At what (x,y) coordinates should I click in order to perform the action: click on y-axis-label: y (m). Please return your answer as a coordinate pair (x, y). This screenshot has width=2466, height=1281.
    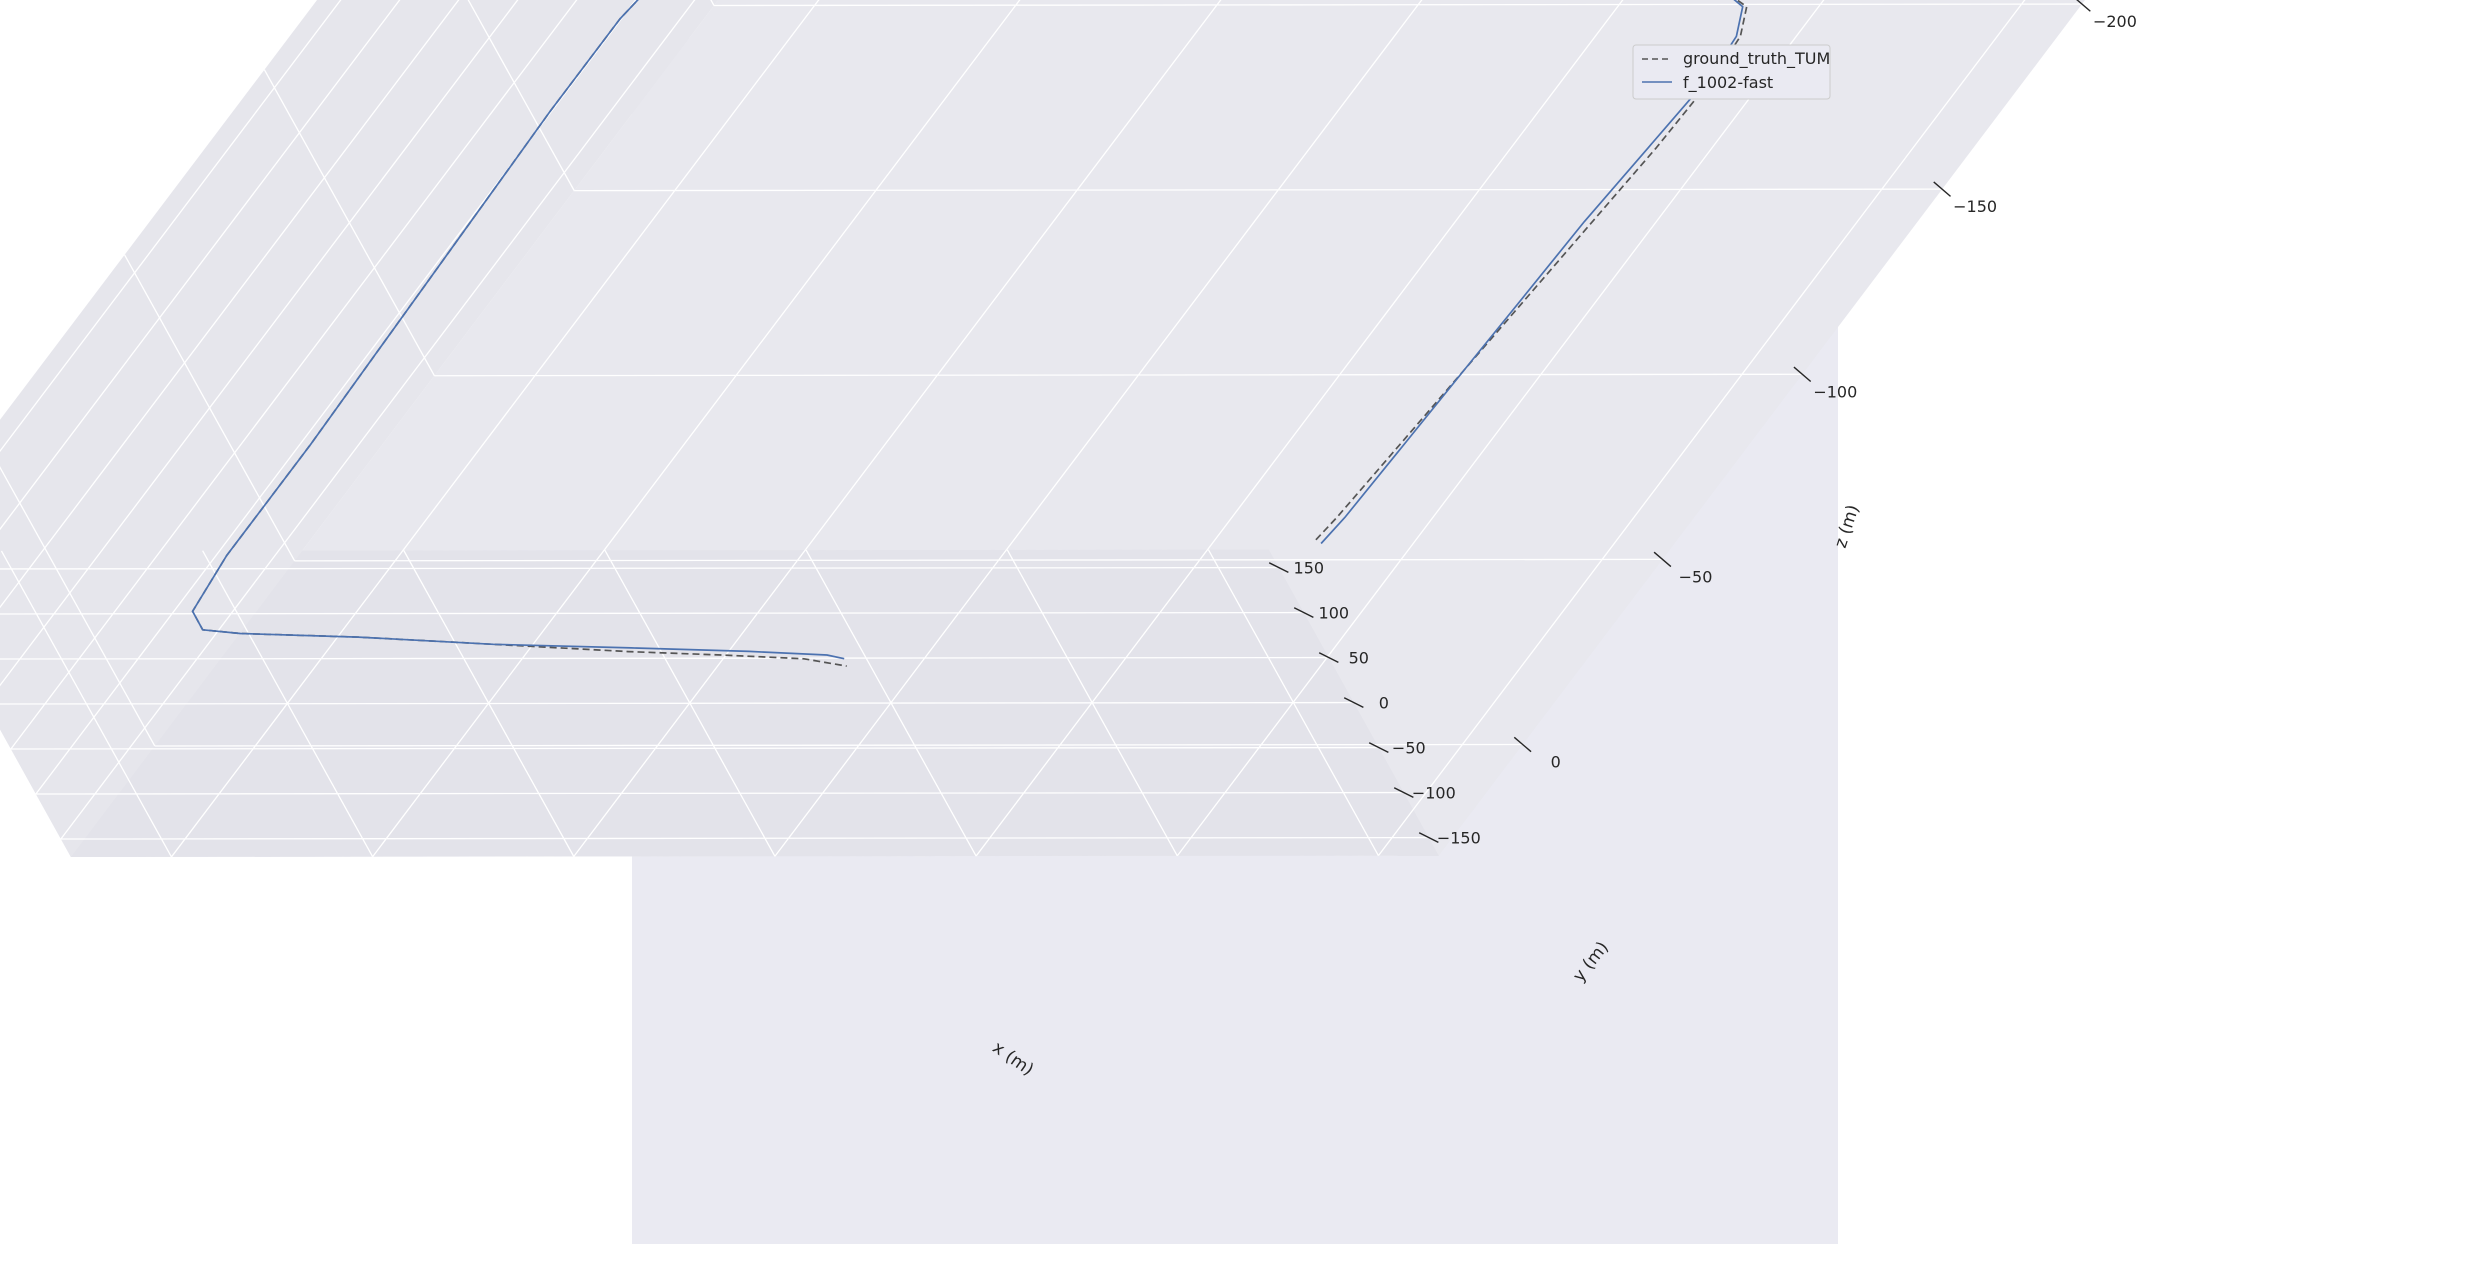
    Looking at the image, I should click on (1591, 962).